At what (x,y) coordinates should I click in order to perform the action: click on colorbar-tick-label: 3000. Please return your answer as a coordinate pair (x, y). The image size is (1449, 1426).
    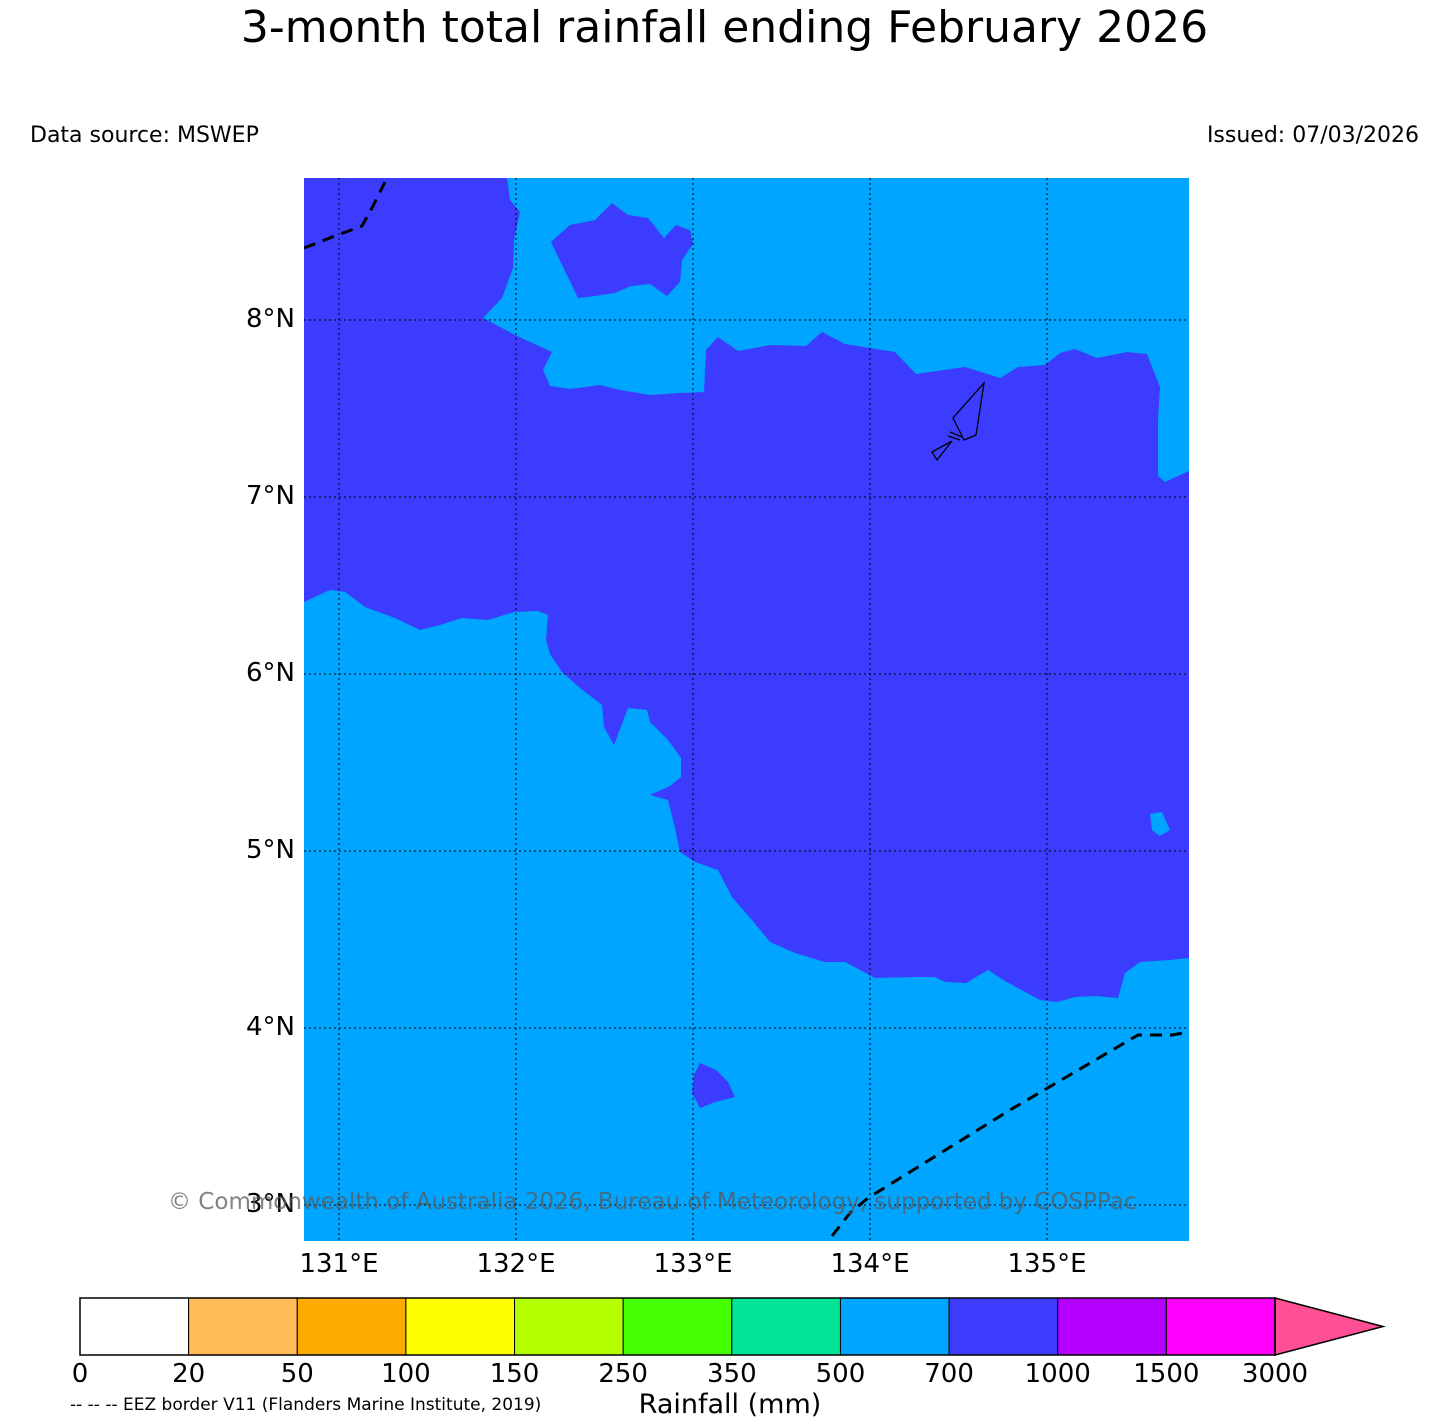
    Looking at the image, I should click on (1275, 1374).